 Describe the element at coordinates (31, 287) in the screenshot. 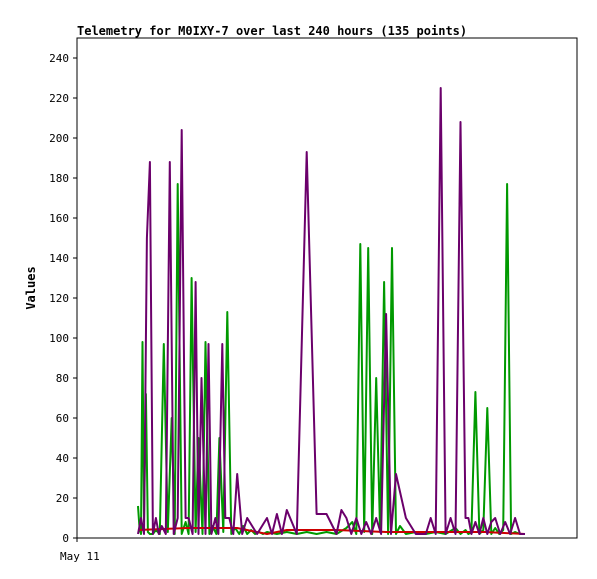

I see `y-axis-label: Values` at that location.